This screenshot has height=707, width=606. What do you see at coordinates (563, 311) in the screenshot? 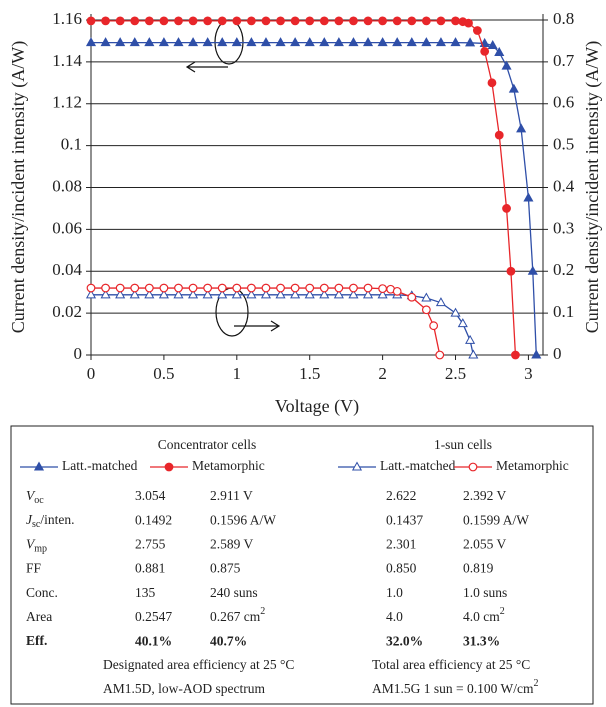
I see `y2-tick-label: 0.1` at bounding box center [563, 311].